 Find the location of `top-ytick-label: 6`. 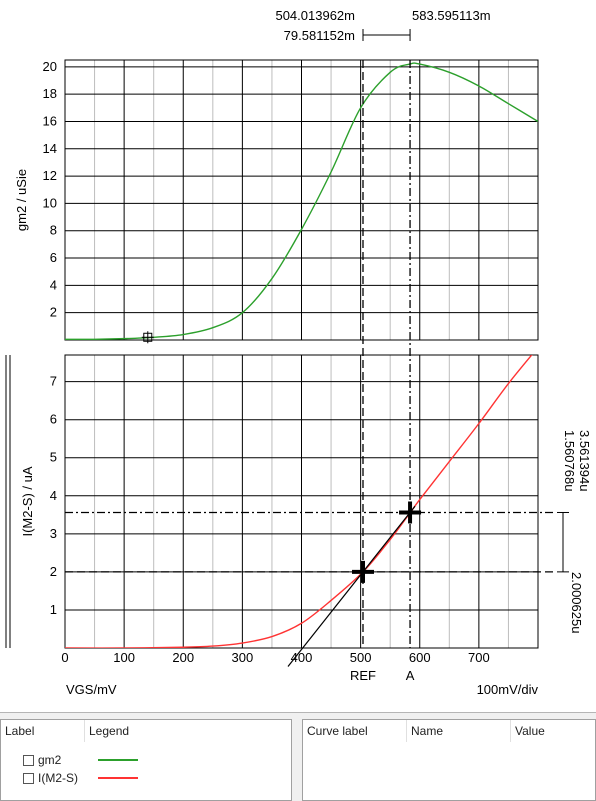

top-ytick-label: 6 is located at coordinates (53, 257).